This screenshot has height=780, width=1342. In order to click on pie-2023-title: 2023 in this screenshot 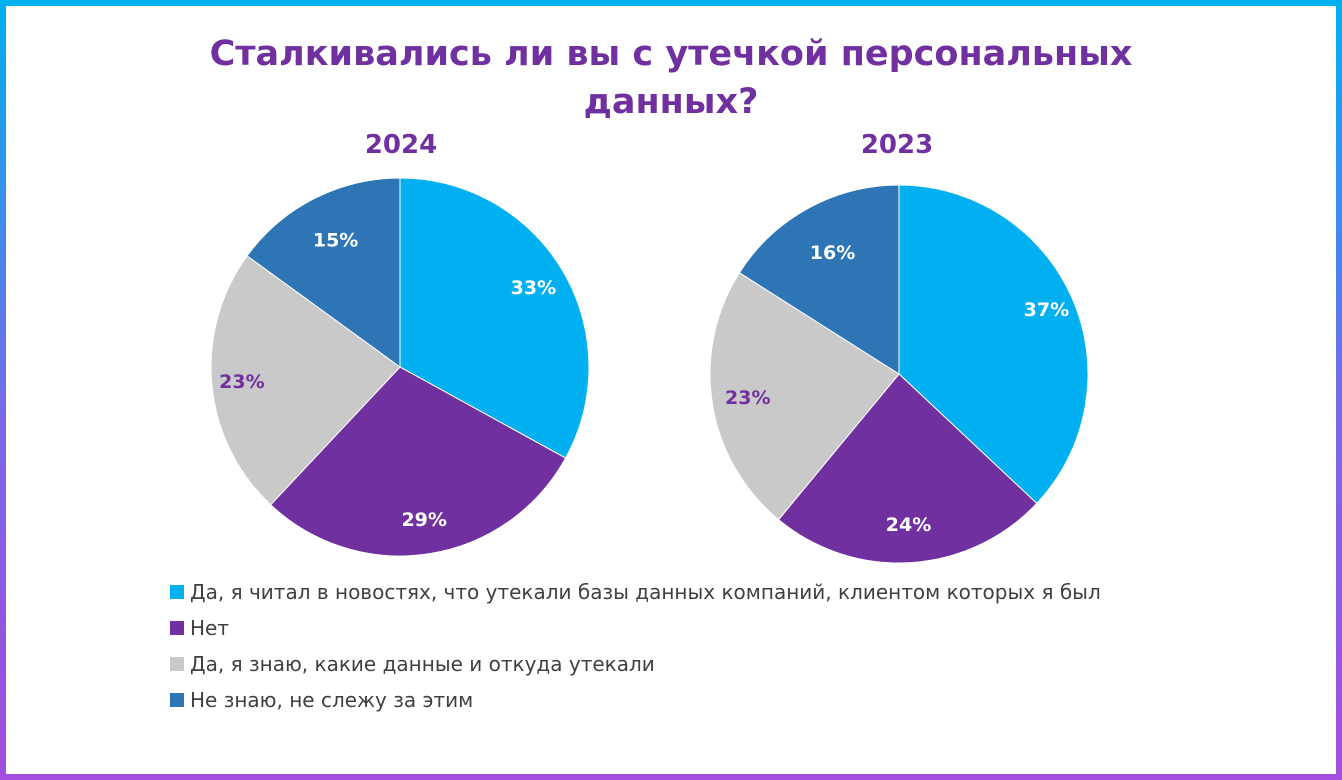, I will do `click(897, 145)`.